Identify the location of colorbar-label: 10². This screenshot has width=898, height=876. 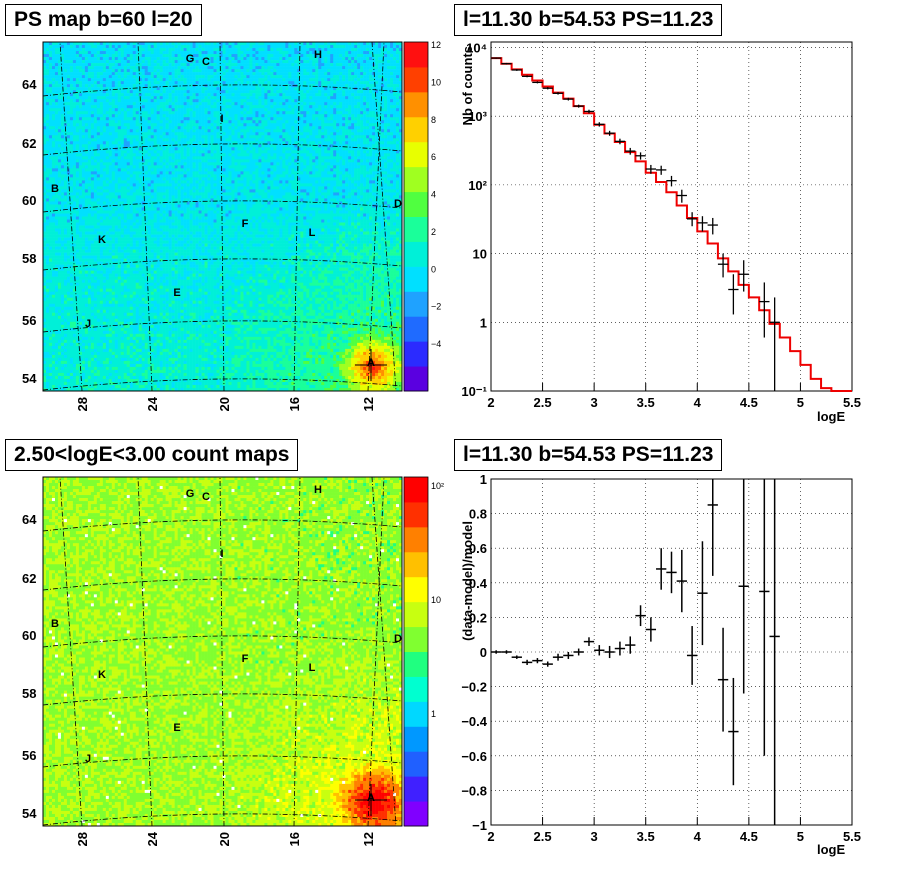
(437, 486).